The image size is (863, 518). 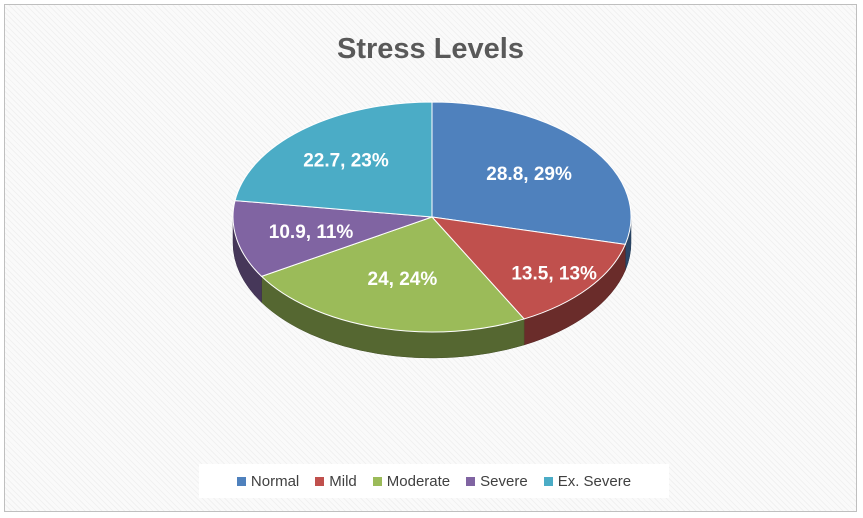 I want to click on legend-label: Normal, so click(x=275, y=481).